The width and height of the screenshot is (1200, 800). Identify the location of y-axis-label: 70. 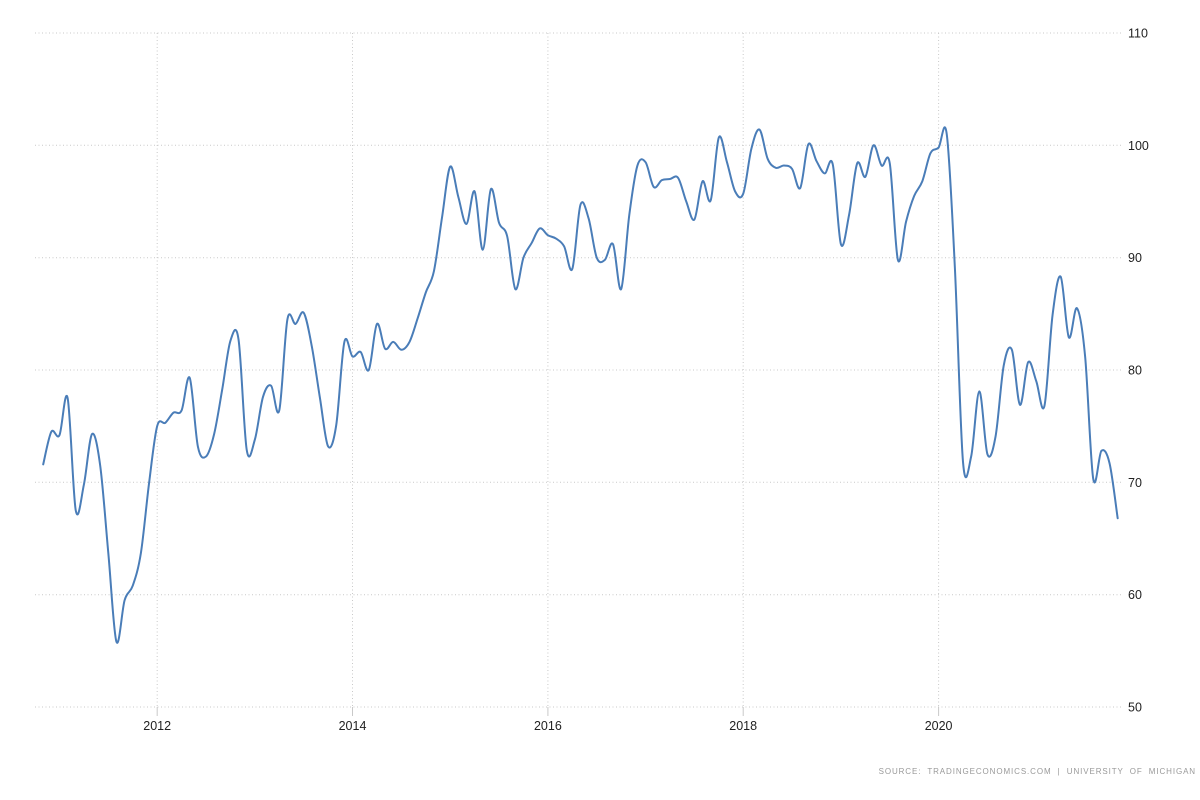
(1135, 483).